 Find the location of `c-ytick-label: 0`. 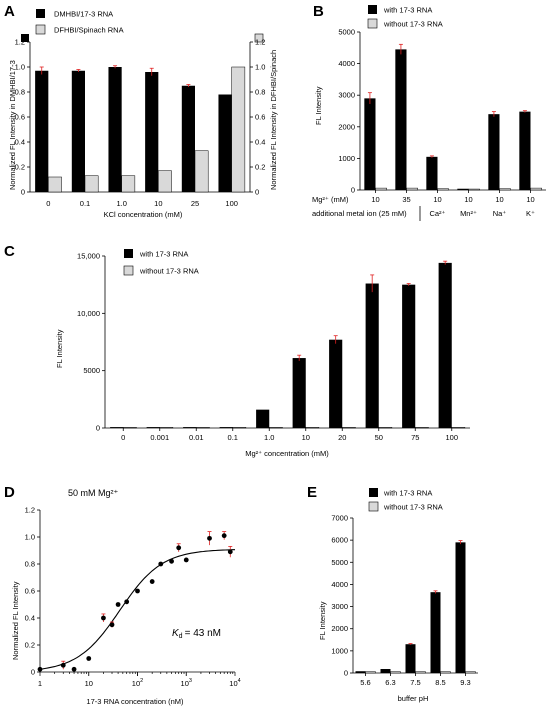

c-ytick-label: 0 is located at coordinates (98, 428).